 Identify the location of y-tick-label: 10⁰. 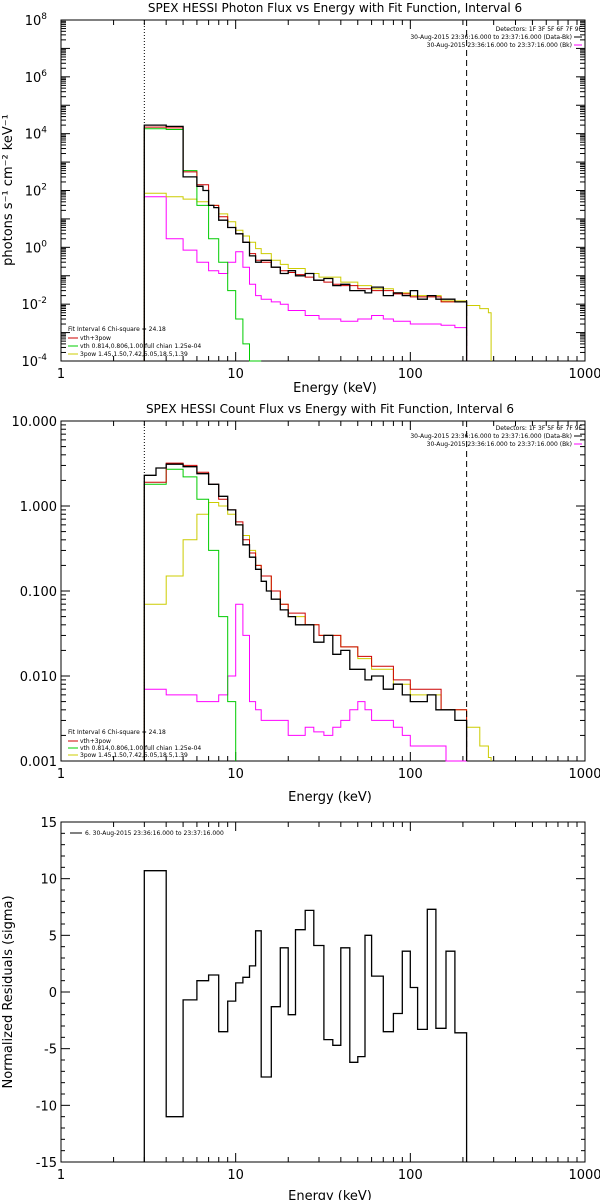
(36, 247).